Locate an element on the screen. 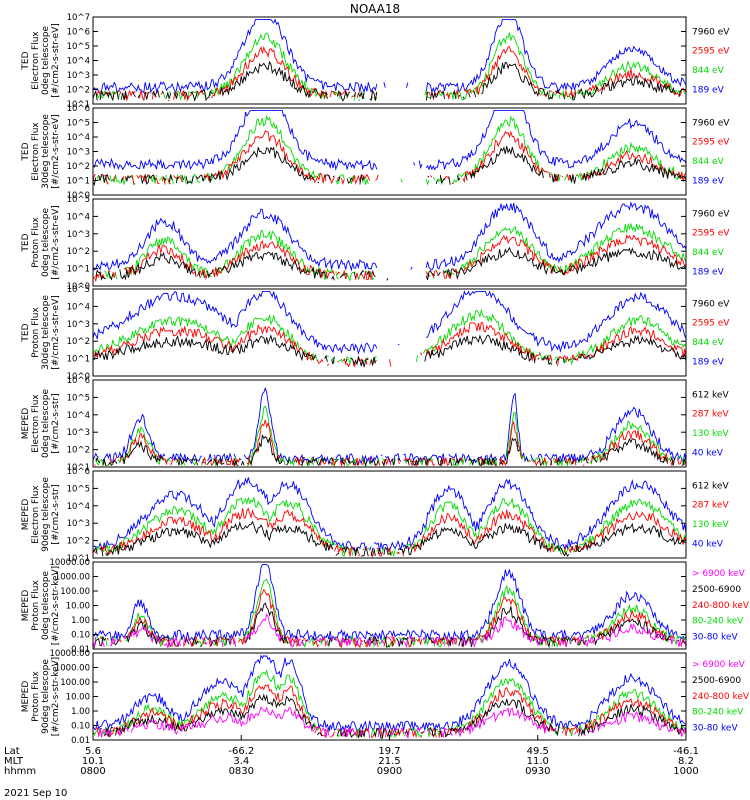 The image size is (750, 800). footer-value: 0800 is located at coordinates (92, 771).